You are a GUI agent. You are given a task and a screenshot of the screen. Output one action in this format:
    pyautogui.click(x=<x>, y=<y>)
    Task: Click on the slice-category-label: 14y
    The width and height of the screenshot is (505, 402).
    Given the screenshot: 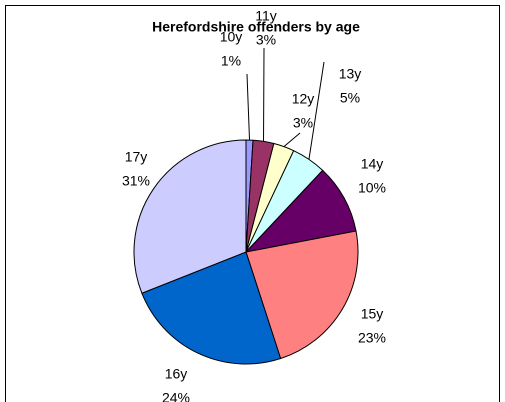 What is the action you would take?
    pyautogui.click(x=372, y=164)
    